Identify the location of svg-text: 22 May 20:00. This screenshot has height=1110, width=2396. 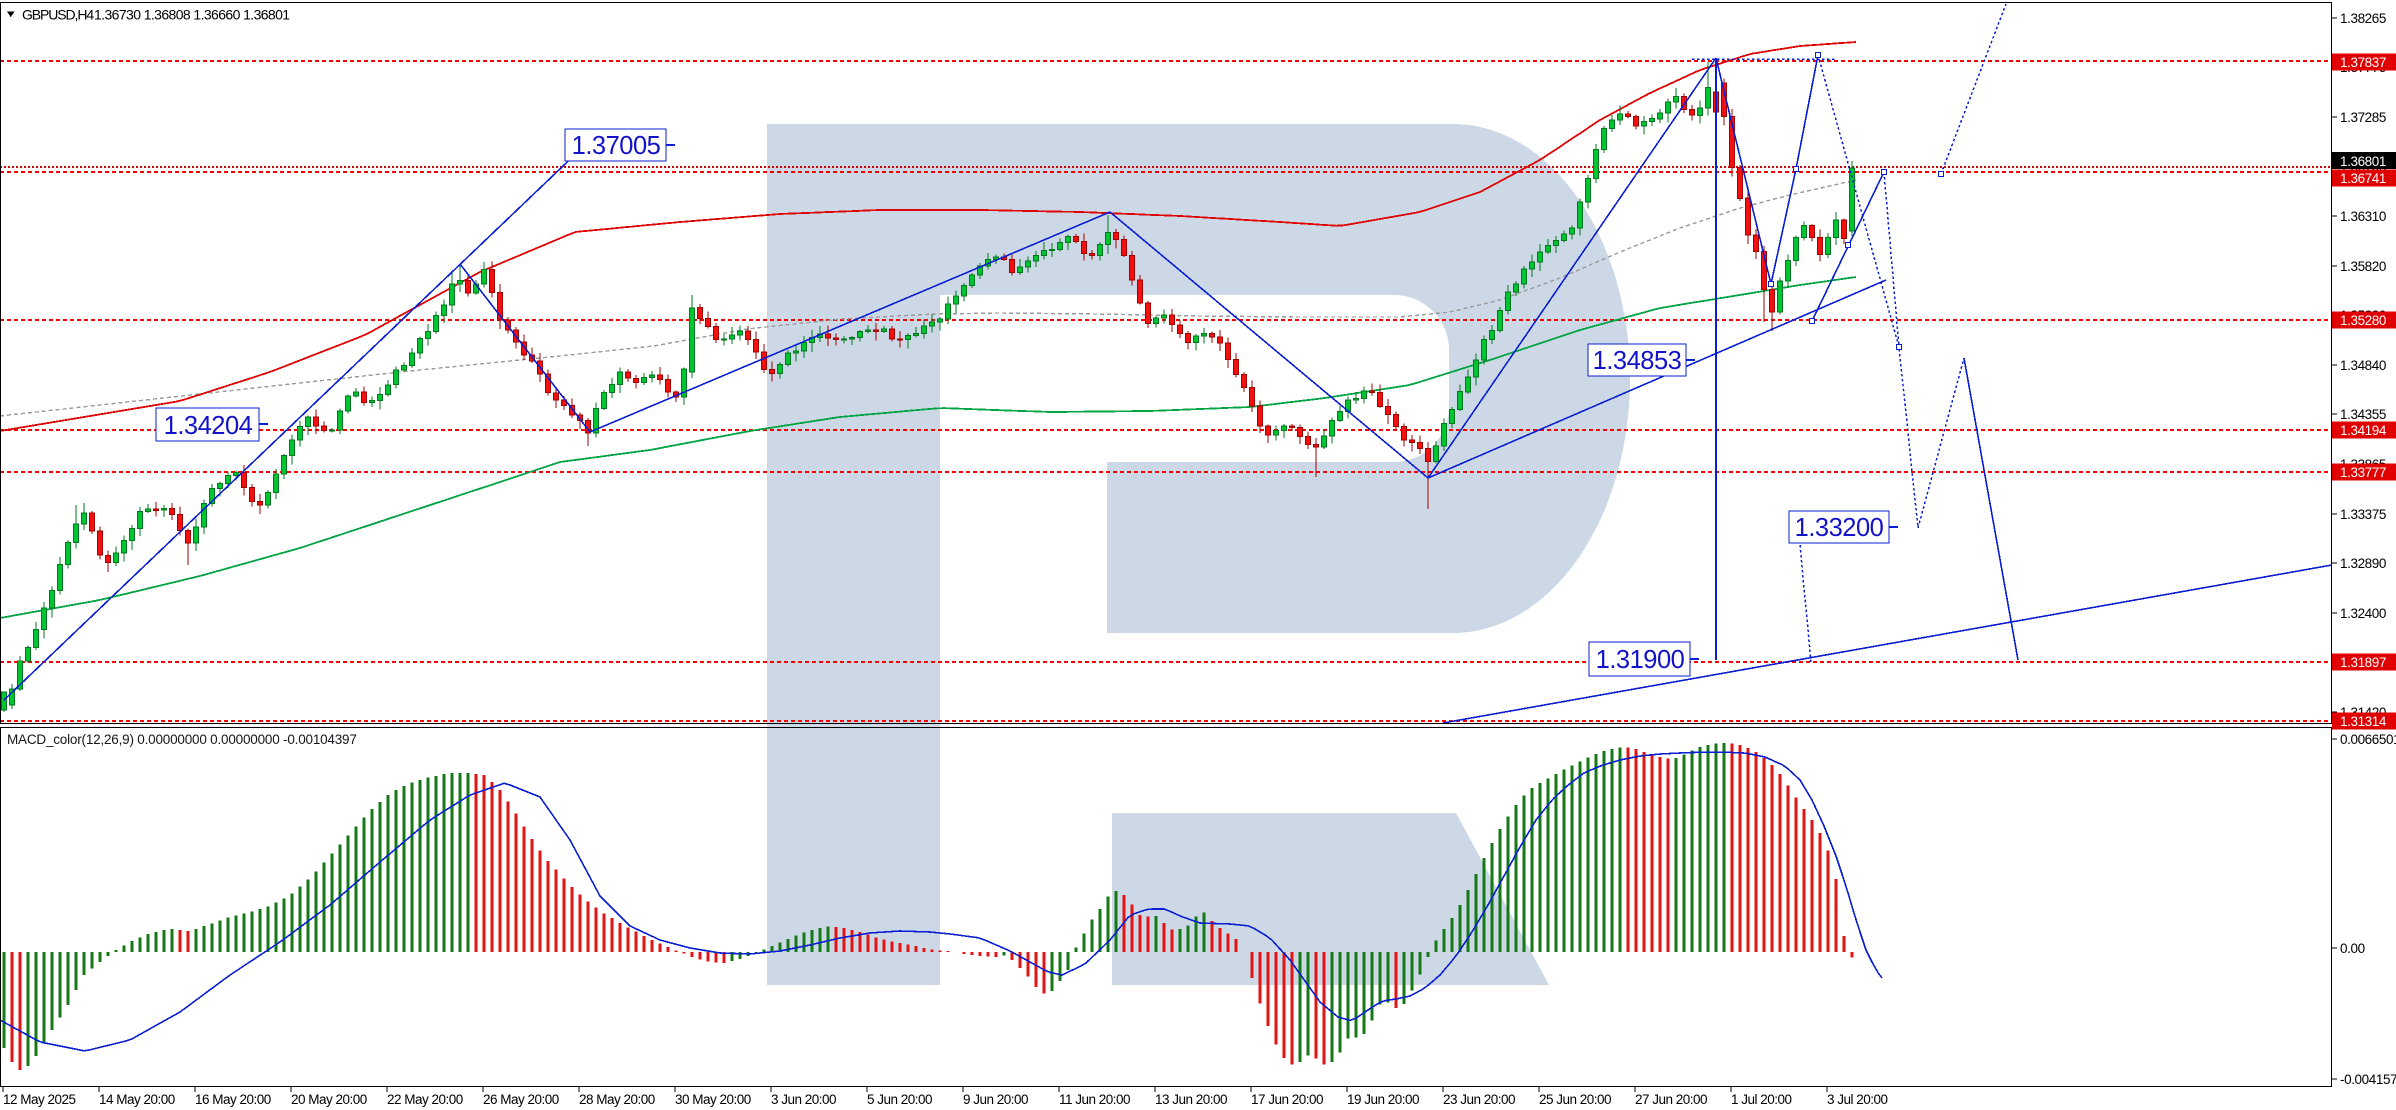
(425, 1099).